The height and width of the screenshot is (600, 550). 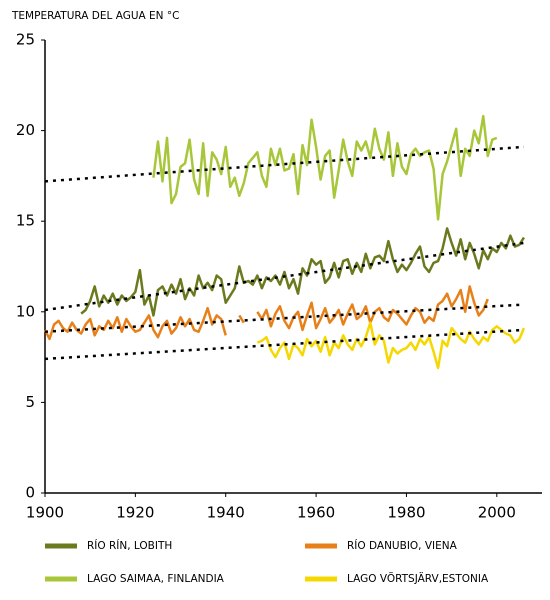 What do you see at coordinates (156, 579) in the screenshot?
I see `legend-label: LAGO SAIMAA, FINLANDIA` at bounding box center [156, 579].